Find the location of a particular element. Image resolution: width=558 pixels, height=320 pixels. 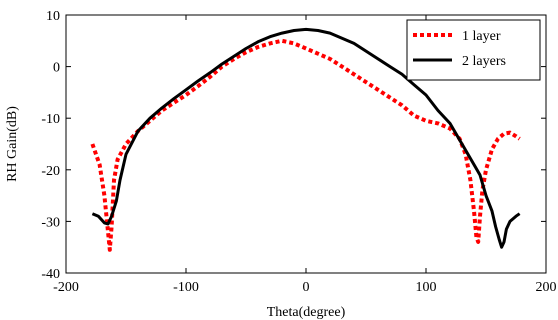

y-axis-label: RH Gain(dB) is located at coordinates (12, 144).